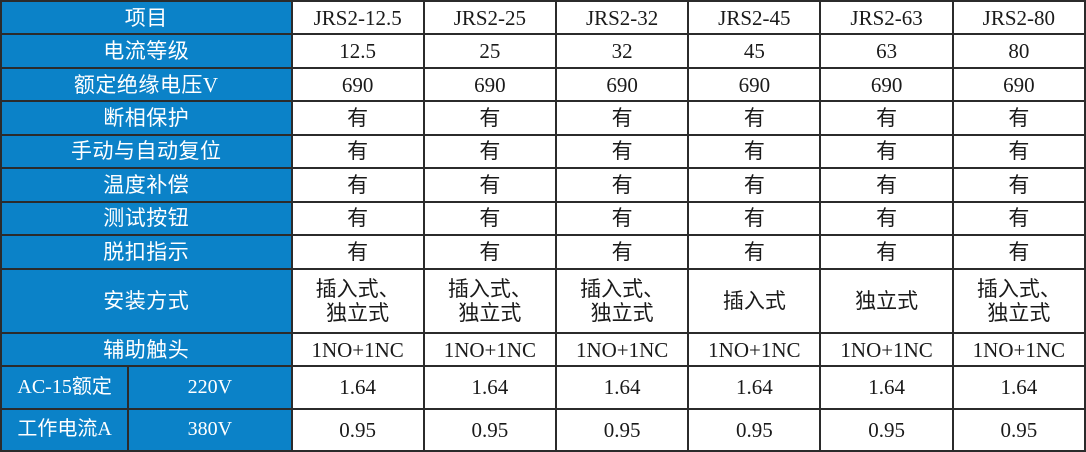  What do you see at coordinates (1018, 18) in the screenshot?
I see `column-header-6: JRS2-80` at bounding box center [1018, 18].